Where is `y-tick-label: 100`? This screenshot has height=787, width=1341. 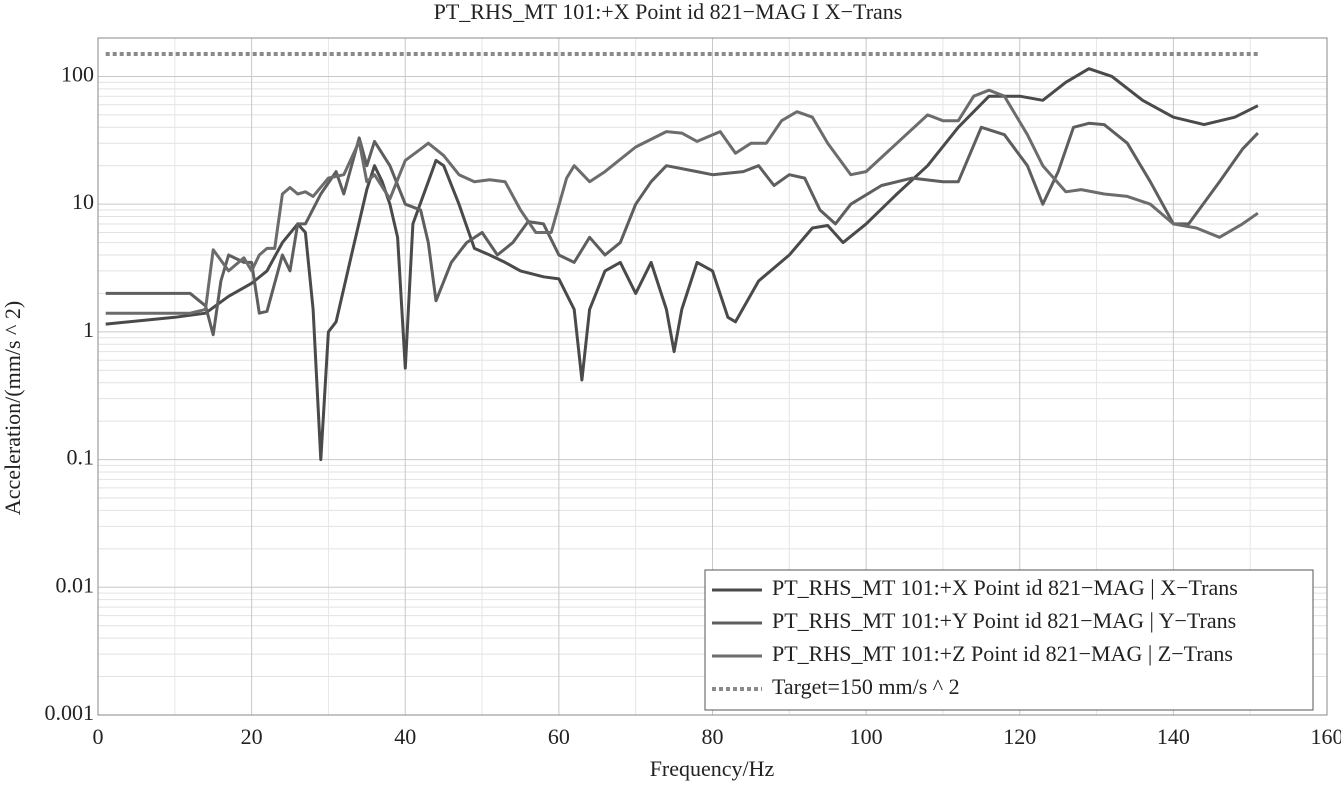 y-tick-label: 100 is located at coordinates (77, 73).